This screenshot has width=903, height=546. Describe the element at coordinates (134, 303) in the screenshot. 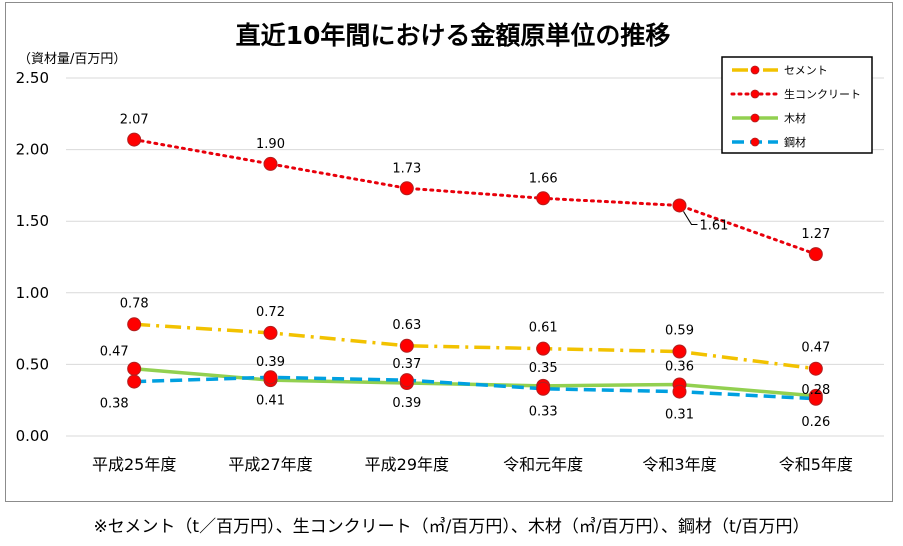

I see `data-label: 0.78` at that location.